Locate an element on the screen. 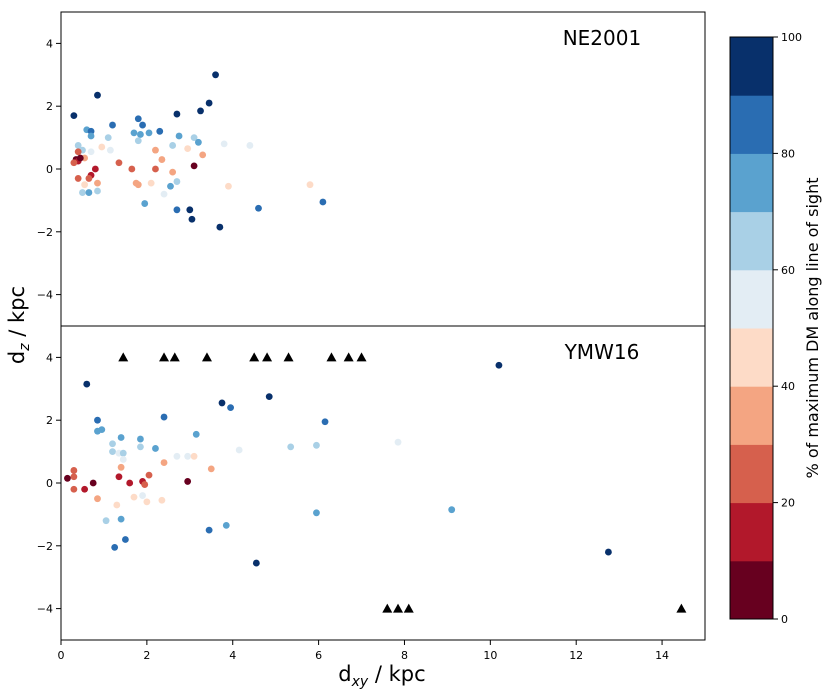 This screenshot has height=695, width=830. y-tick-label: −4 is located at coordinates (45, 609).